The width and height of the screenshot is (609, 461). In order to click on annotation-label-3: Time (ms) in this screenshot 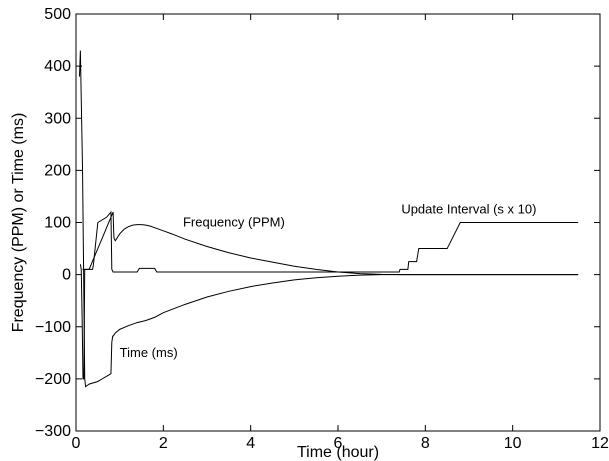, I will do `click(149, 352)`.